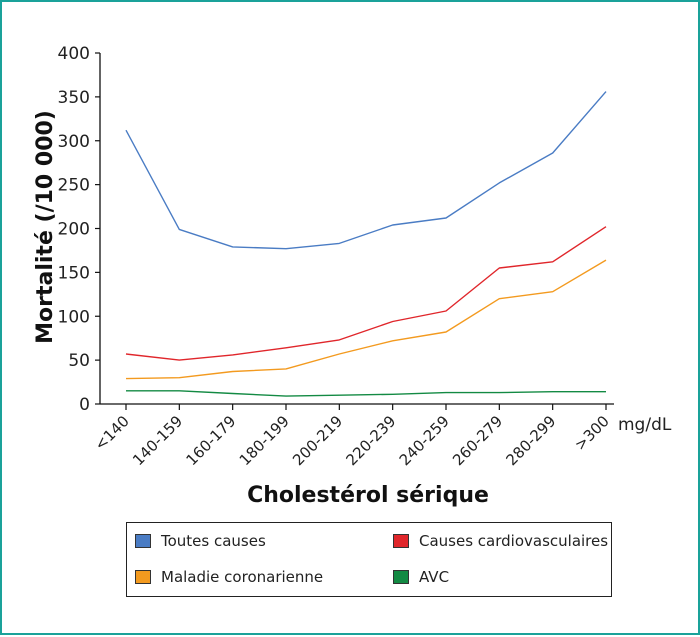 This screenshot has height=637, width=700. What do you see at coordinates (592, 433) in the screenshot?
I see `x-tick-label: >300` at bounding box center [592, 433].